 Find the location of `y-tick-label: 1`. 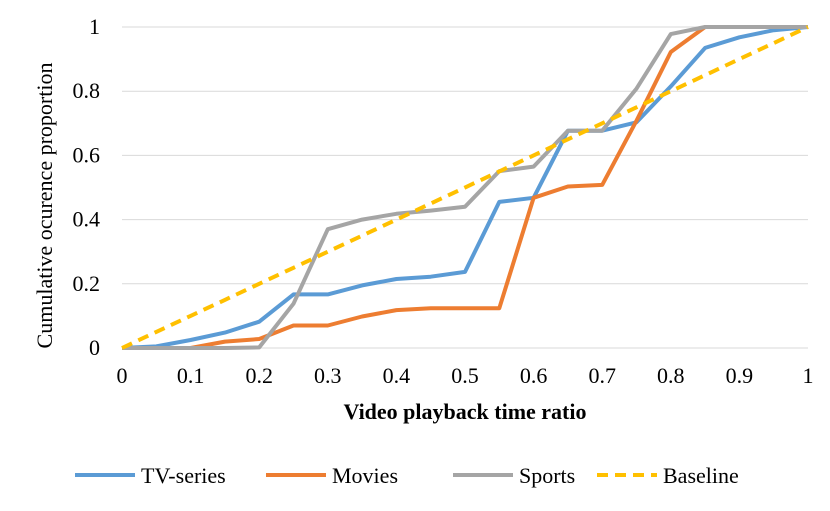

y-tick-label: 1 is located at coordinates (94, 26).